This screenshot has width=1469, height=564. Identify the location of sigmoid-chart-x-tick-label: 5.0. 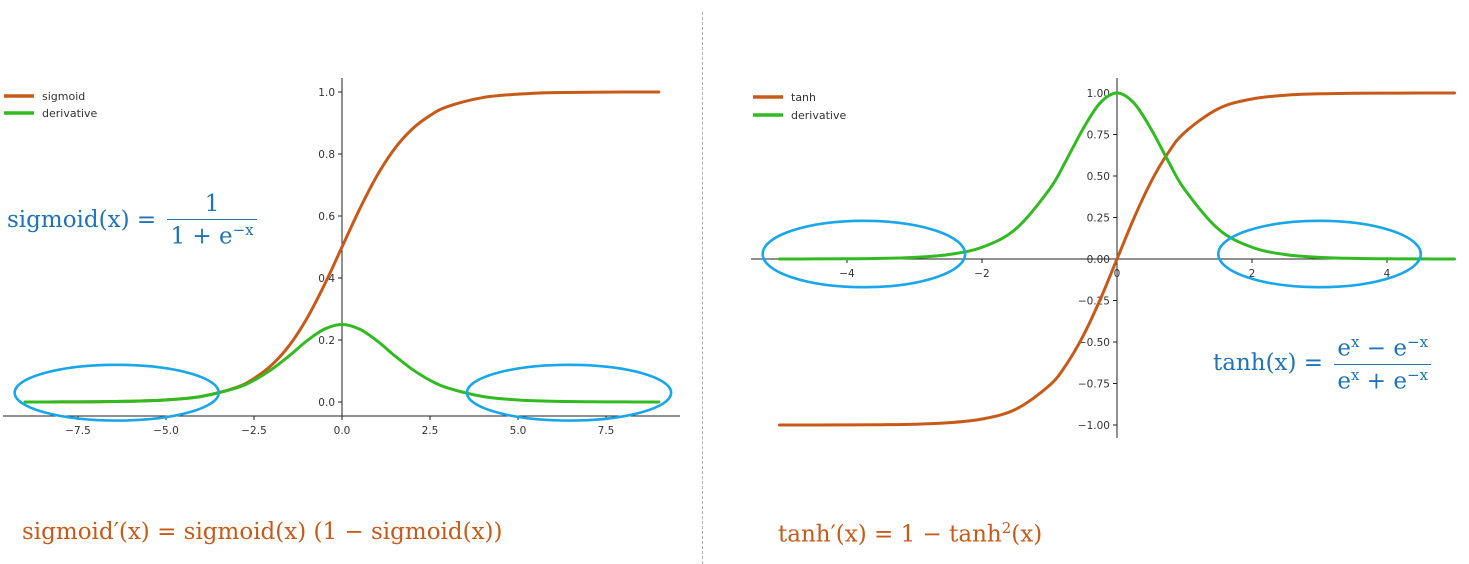
(518, 431).